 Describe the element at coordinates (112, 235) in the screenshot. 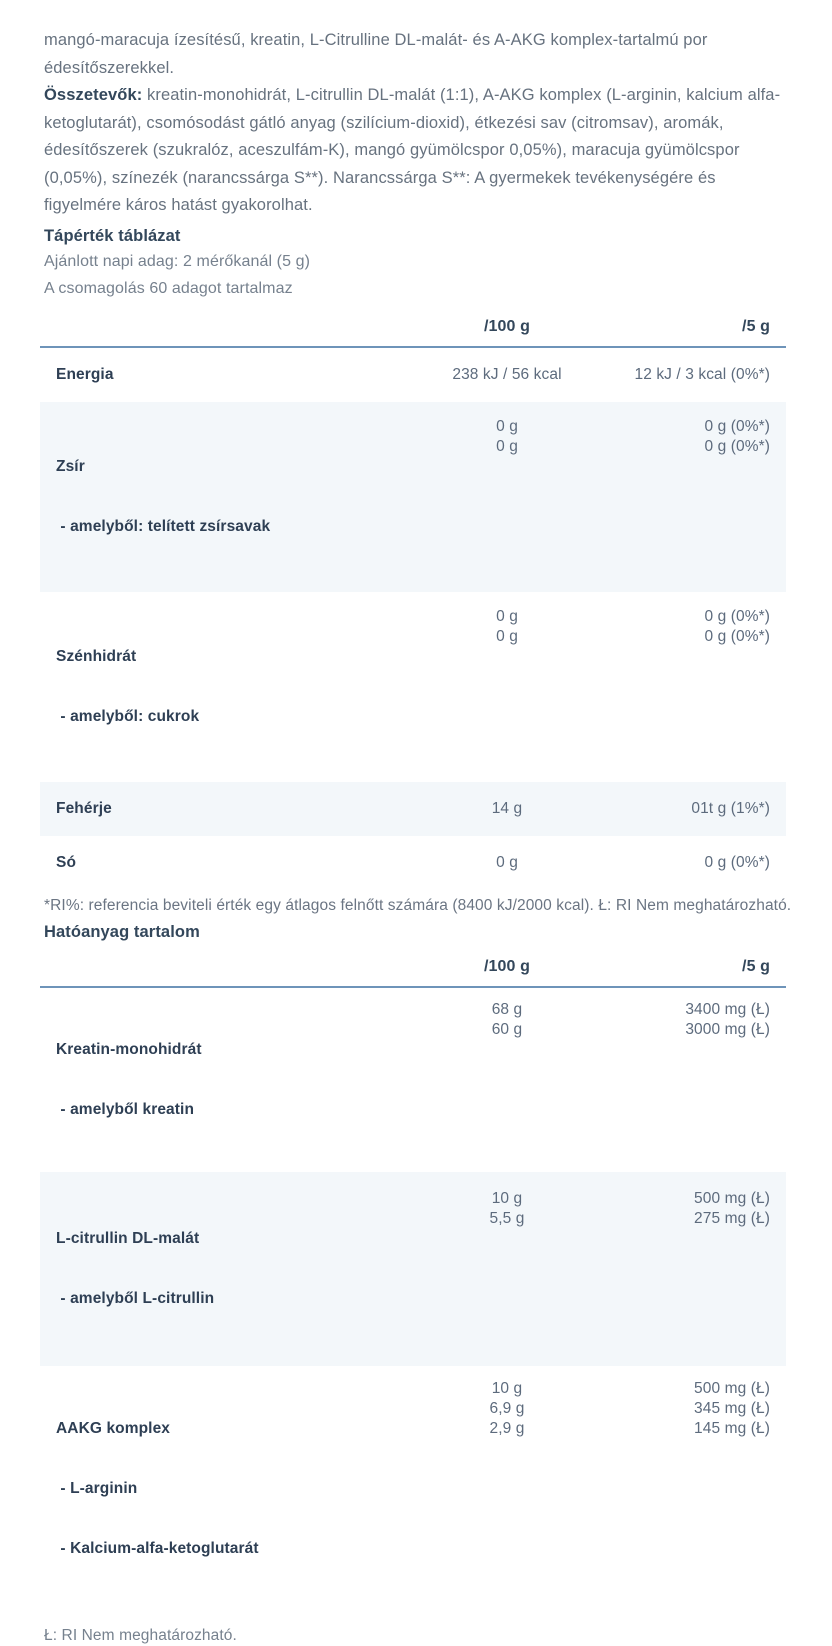

I see `nutrition-table-title: Tápérték táblázat` at that location.